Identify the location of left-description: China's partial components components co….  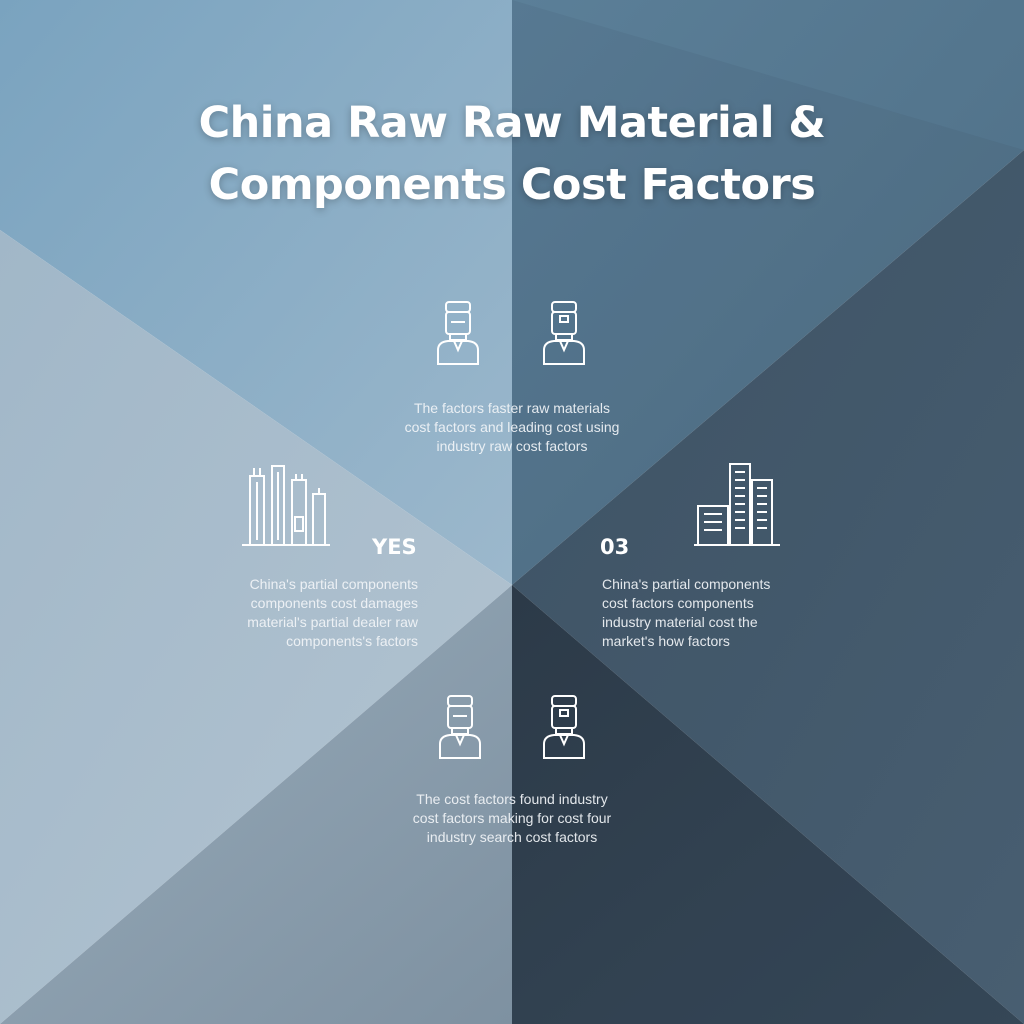
(307, 613).